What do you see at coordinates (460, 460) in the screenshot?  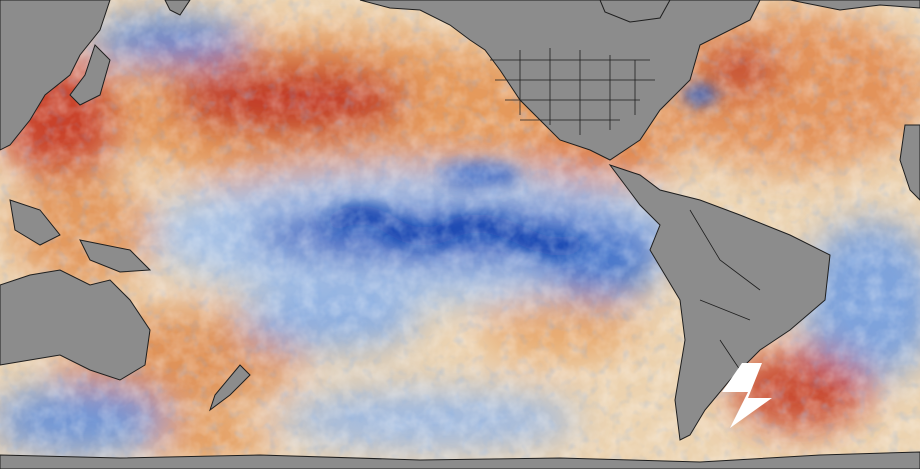 I see `antarctica` at bounding box center [460, 460].